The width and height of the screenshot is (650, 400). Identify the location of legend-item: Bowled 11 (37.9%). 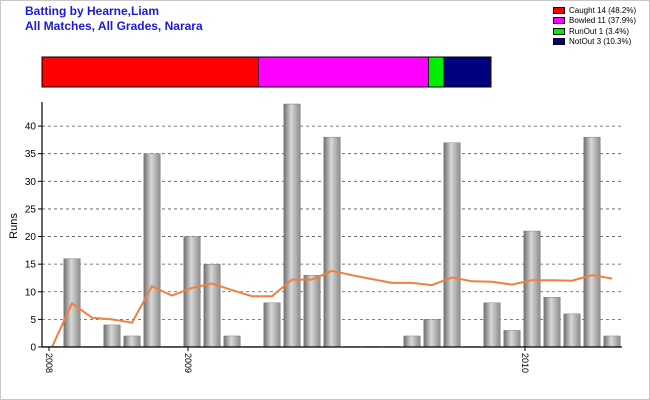
(594, 21).